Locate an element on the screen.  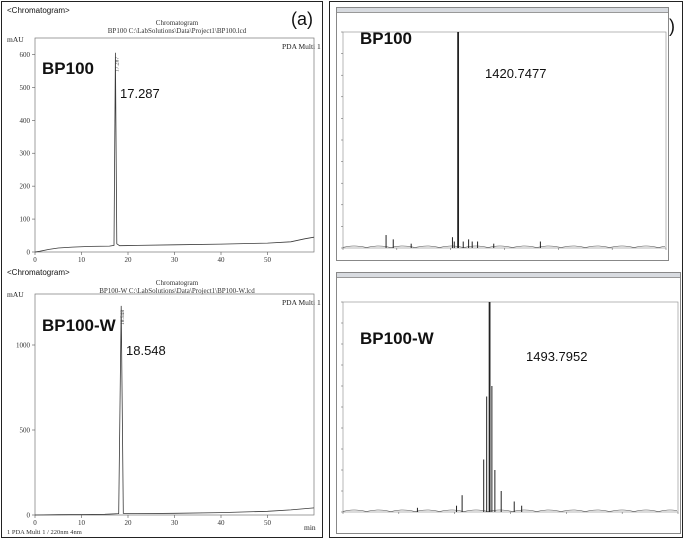
y-tick-label: 600 is located at coordinates (25, 55).